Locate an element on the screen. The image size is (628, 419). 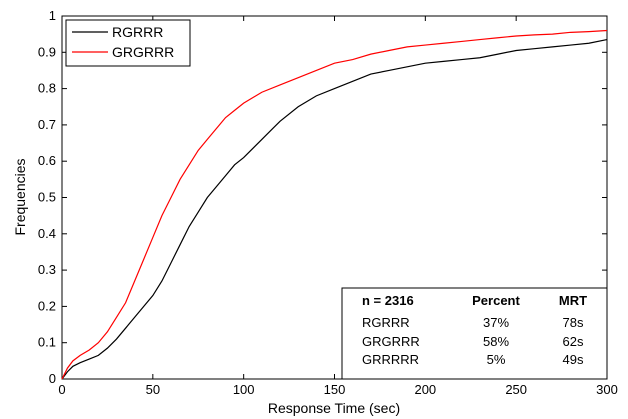
stats-table-box is located at coordinates (474, 333).